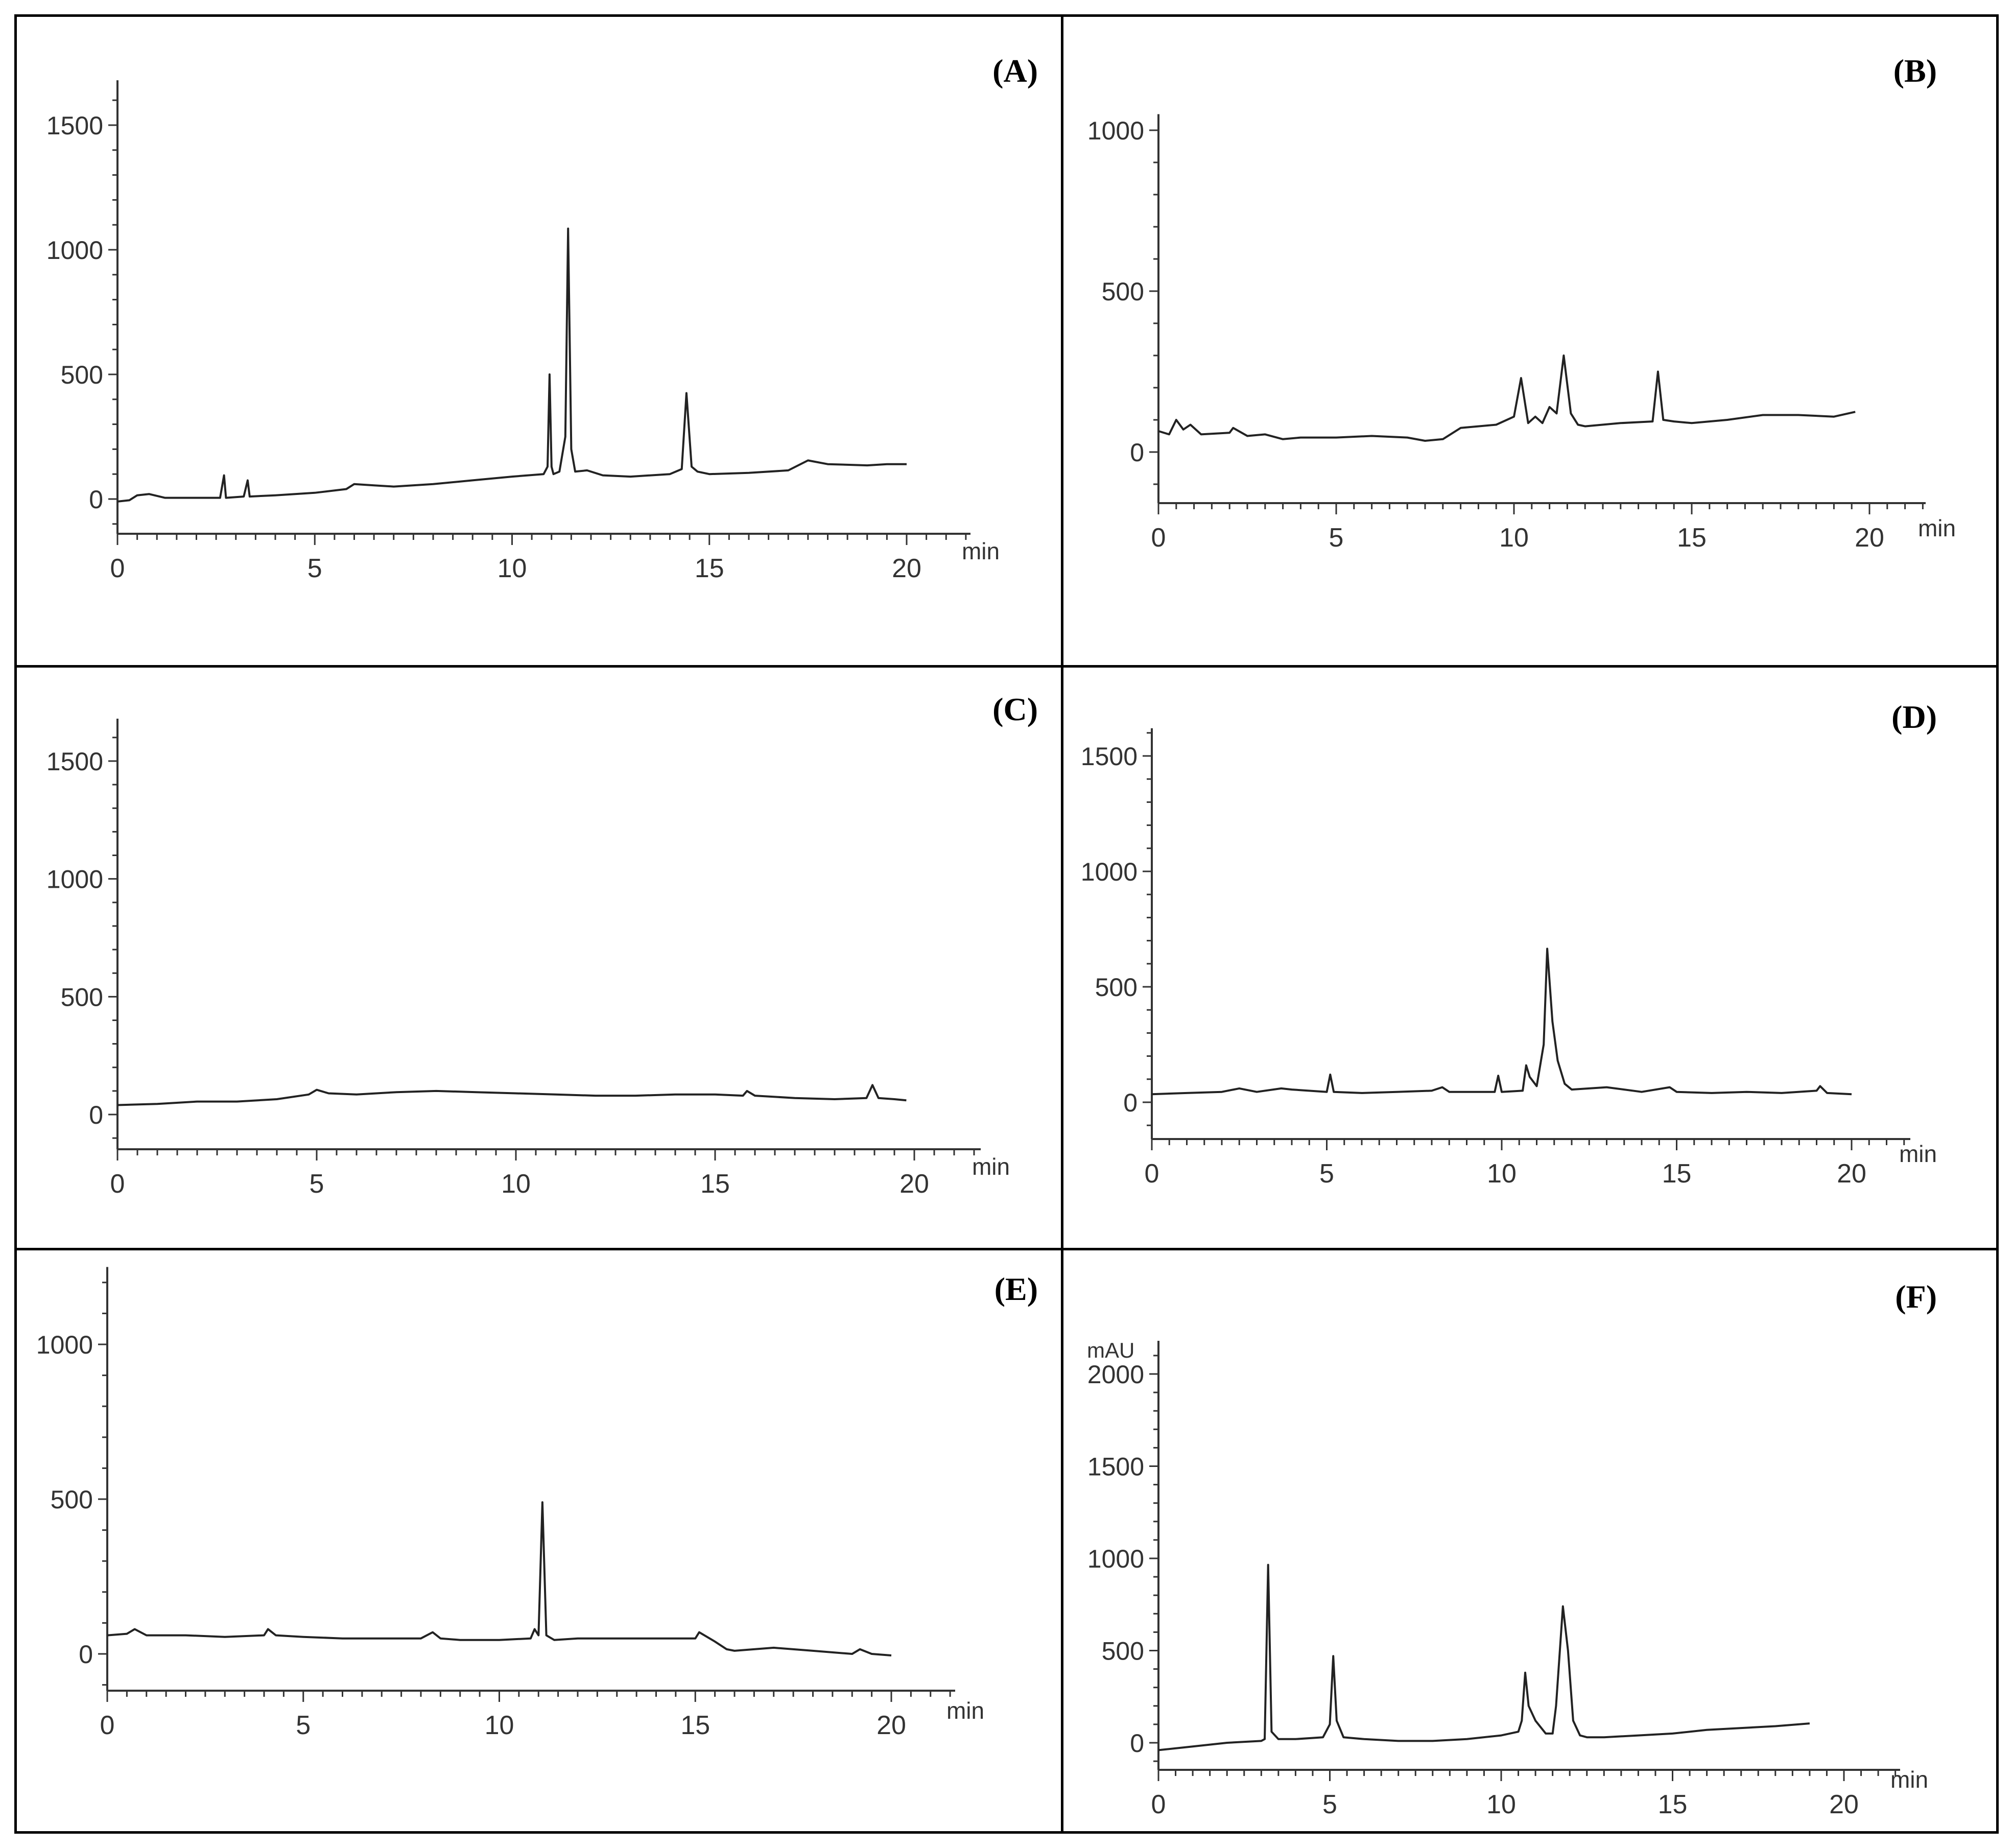 Image resolution: width=2013 pixels, height=1848 pixels. What do you see at coordinates (1110, 1350) in the screenshot?
I see `y-axis-label: mAU` at bounding box center [1110, 1350].